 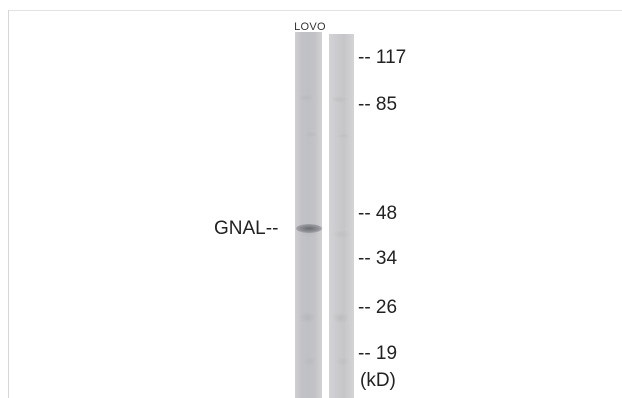 What do you see at coordinates (246, 228) in the screenshot?
I see `protein-label-gnal: GNAL--` at bounding box center [246, 228].